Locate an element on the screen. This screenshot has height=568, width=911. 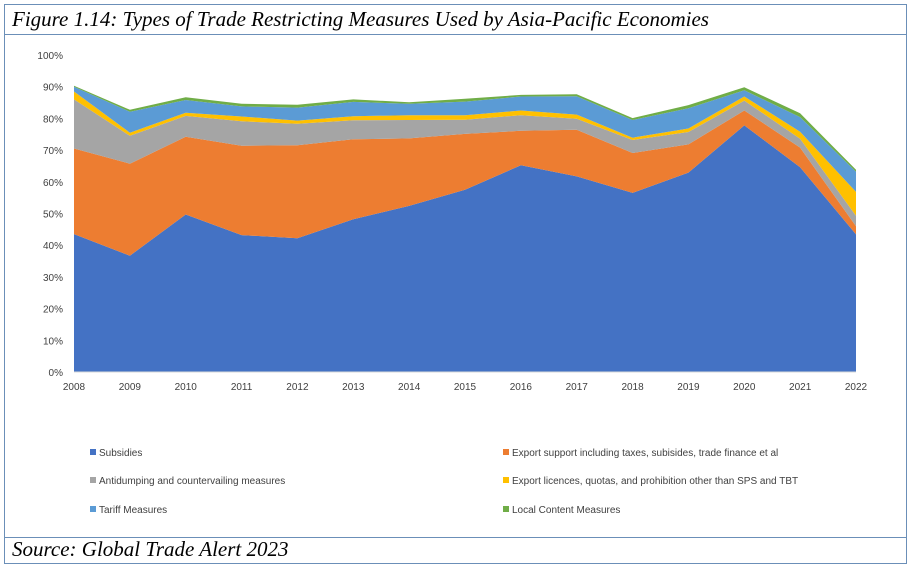
legend-label: Tariff Measures is located at coordinates (133, 510).